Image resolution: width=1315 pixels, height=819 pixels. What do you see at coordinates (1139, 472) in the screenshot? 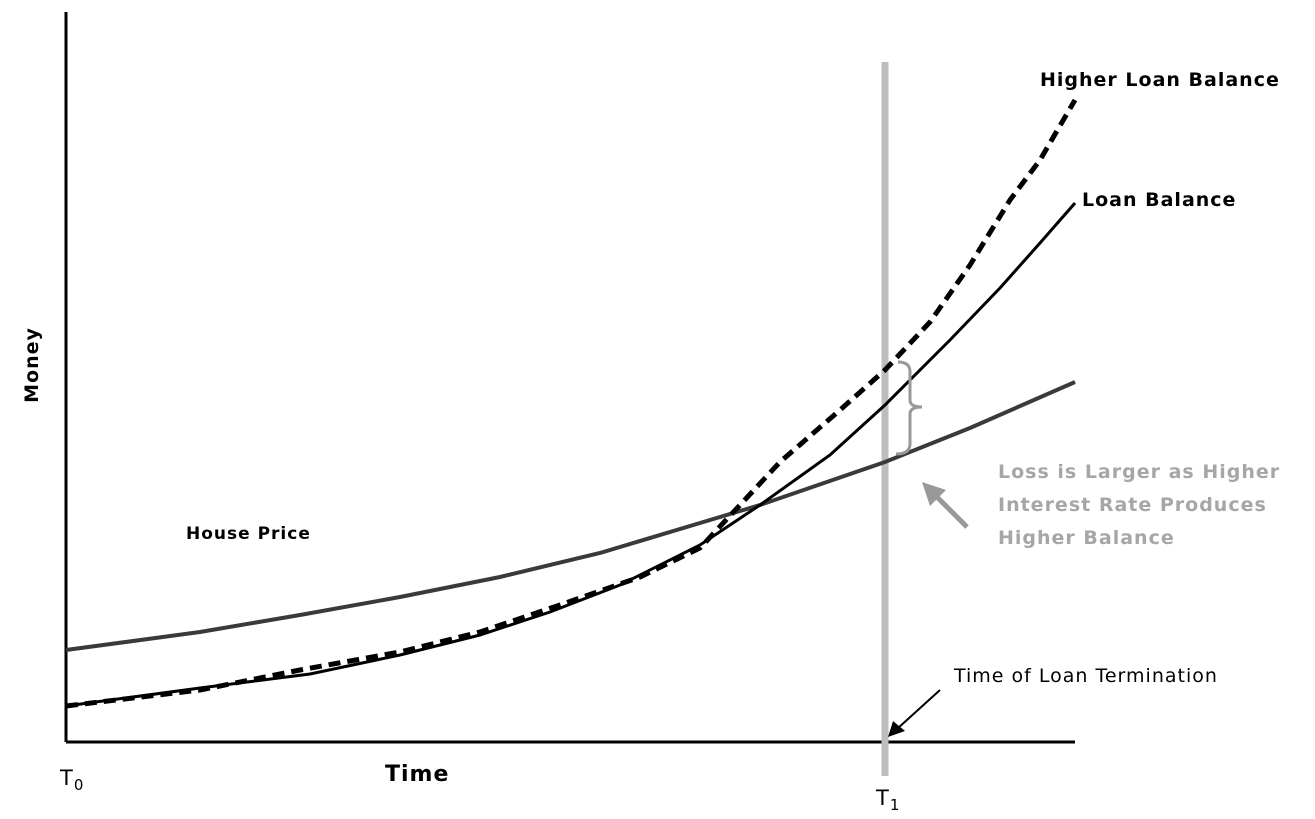
I see `loss-note-line: Loss is Larger as Higher` at bounding box center [1139, 472].